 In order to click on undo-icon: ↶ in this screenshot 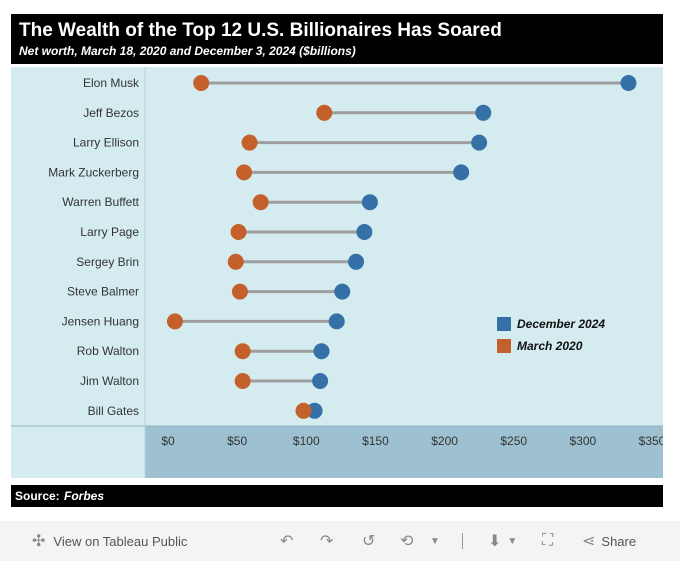, I will do `click(287, 541)`.